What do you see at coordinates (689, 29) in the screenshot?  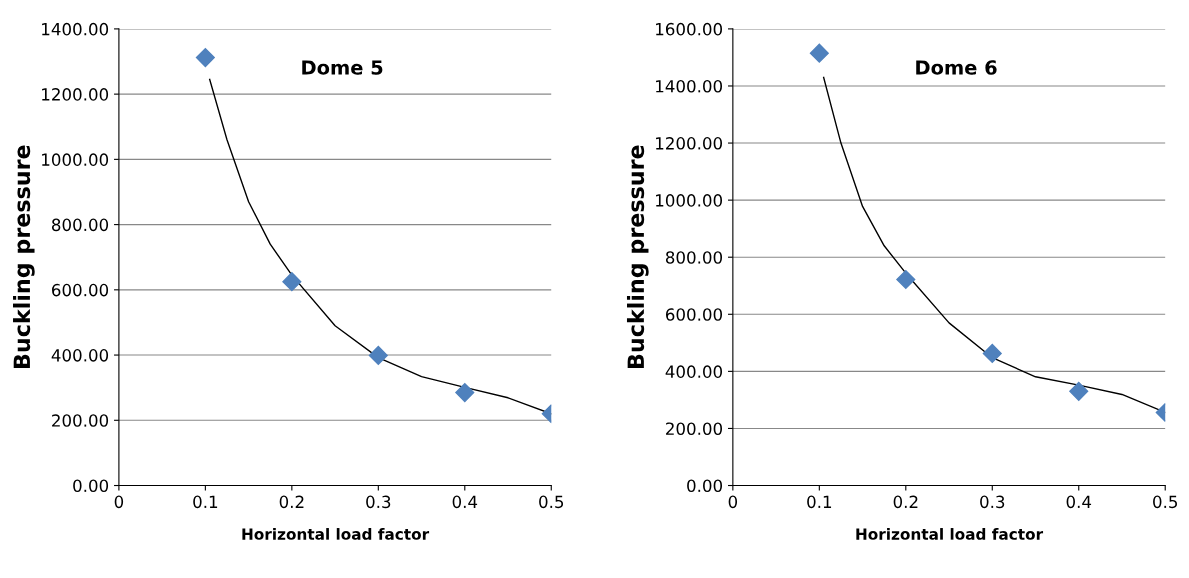 I see `y-tick-label: 1600.00` at bounding box center [689, 29].